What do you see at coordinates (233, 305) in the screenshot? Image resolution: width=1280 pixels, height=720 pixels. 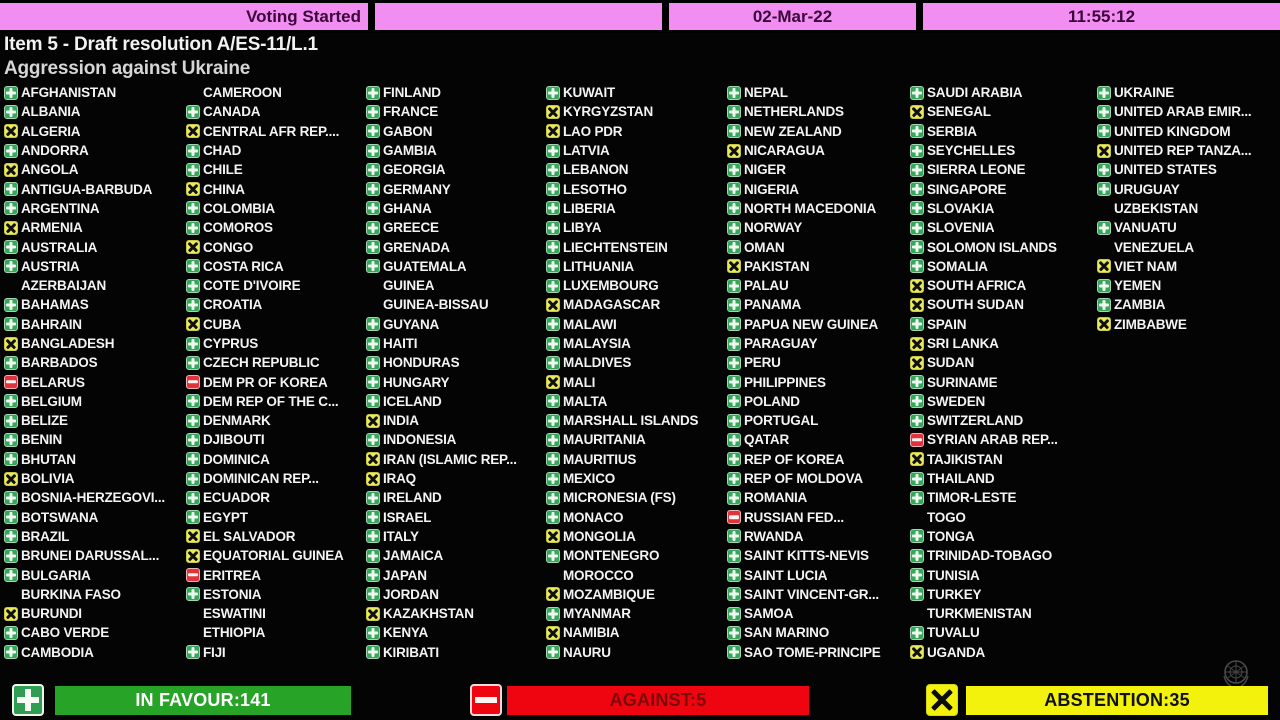 I see `country-label: CROATIA` at bounding box center [233, 305].